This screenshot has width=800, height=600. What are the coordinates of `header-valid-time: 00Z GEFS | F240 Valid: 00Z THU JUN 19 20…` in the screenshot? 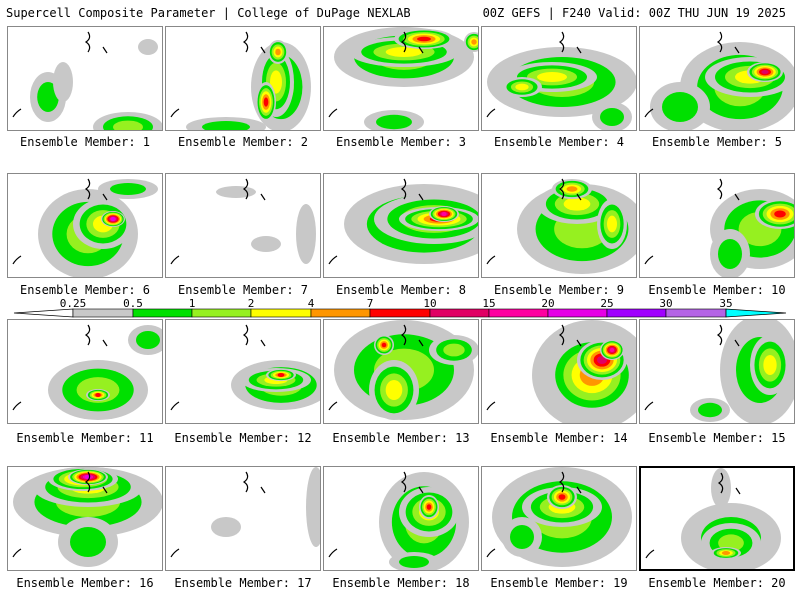 It's located at (634, 13).